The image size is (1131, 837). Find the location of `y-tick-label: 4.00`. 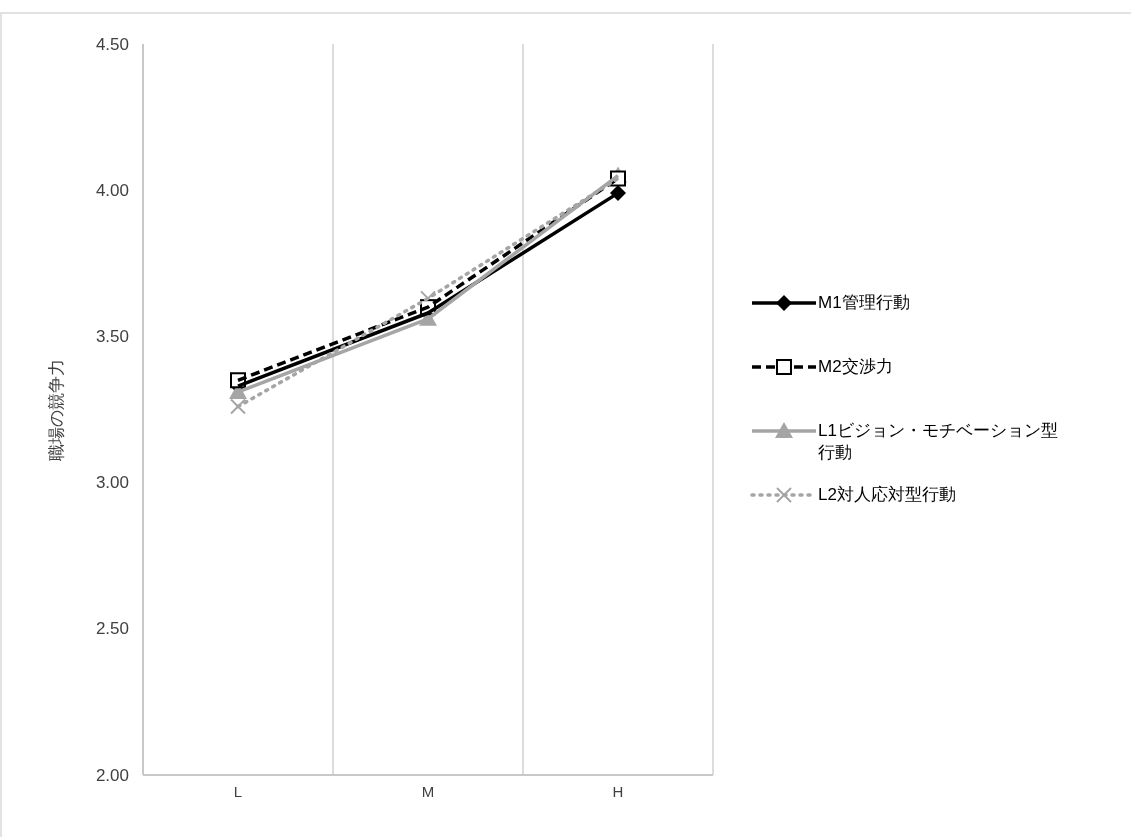

y-tick-label: 4.00 is located at coordinates (112, 190).